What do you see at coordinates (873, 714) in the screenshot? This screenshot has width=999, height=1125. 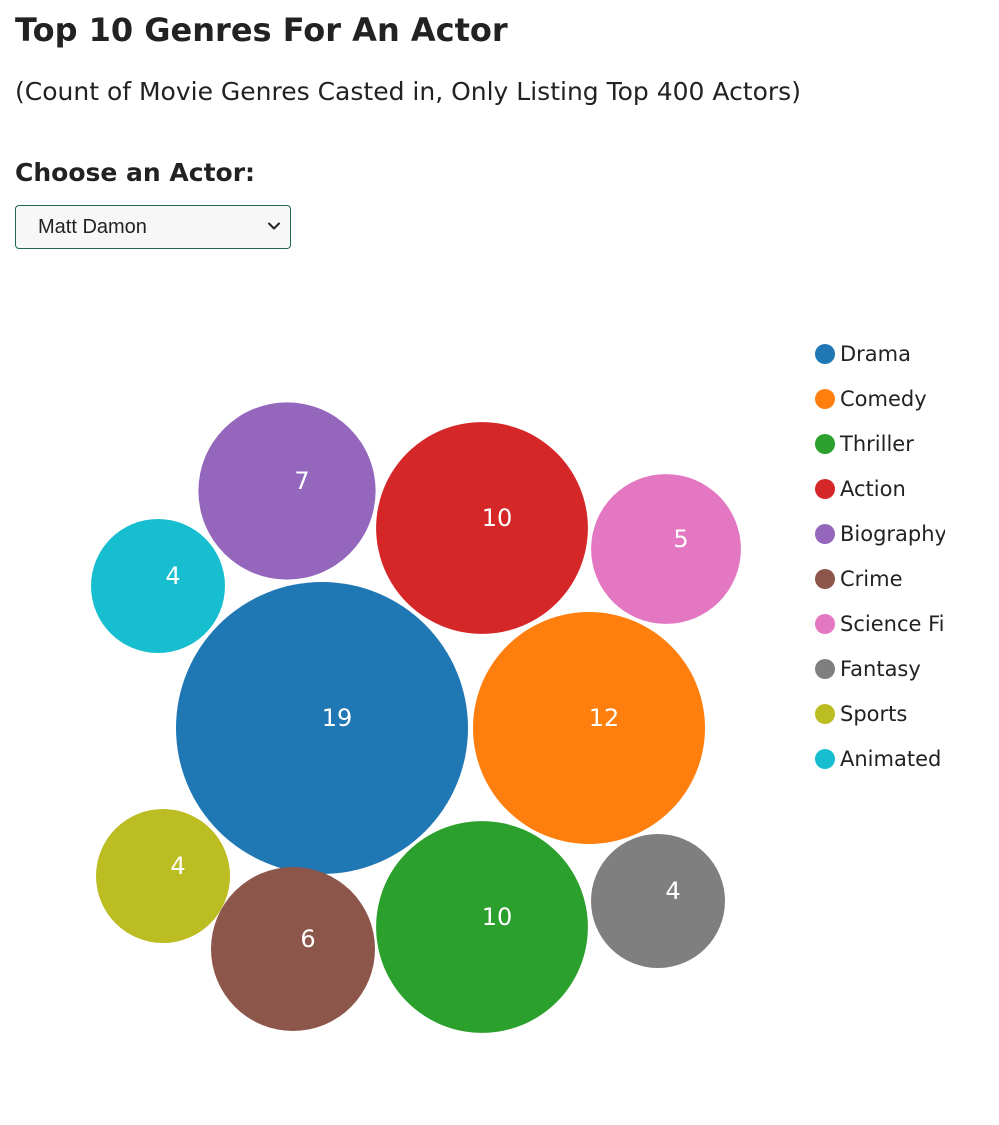 I see `legend-label-sports: Sports` at bounding box center [873, 714].